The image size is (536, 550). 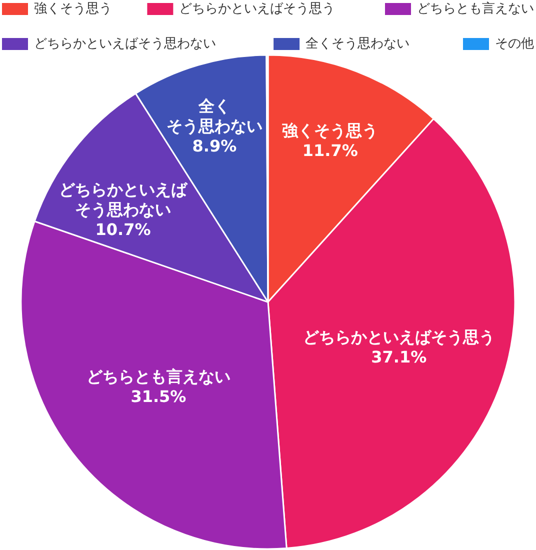 What do you see at coordinates (398, 346) in the screenshot?
I see `data-label: どちらかといえばそう思う 37.1%` at bounding box center [398, 346].